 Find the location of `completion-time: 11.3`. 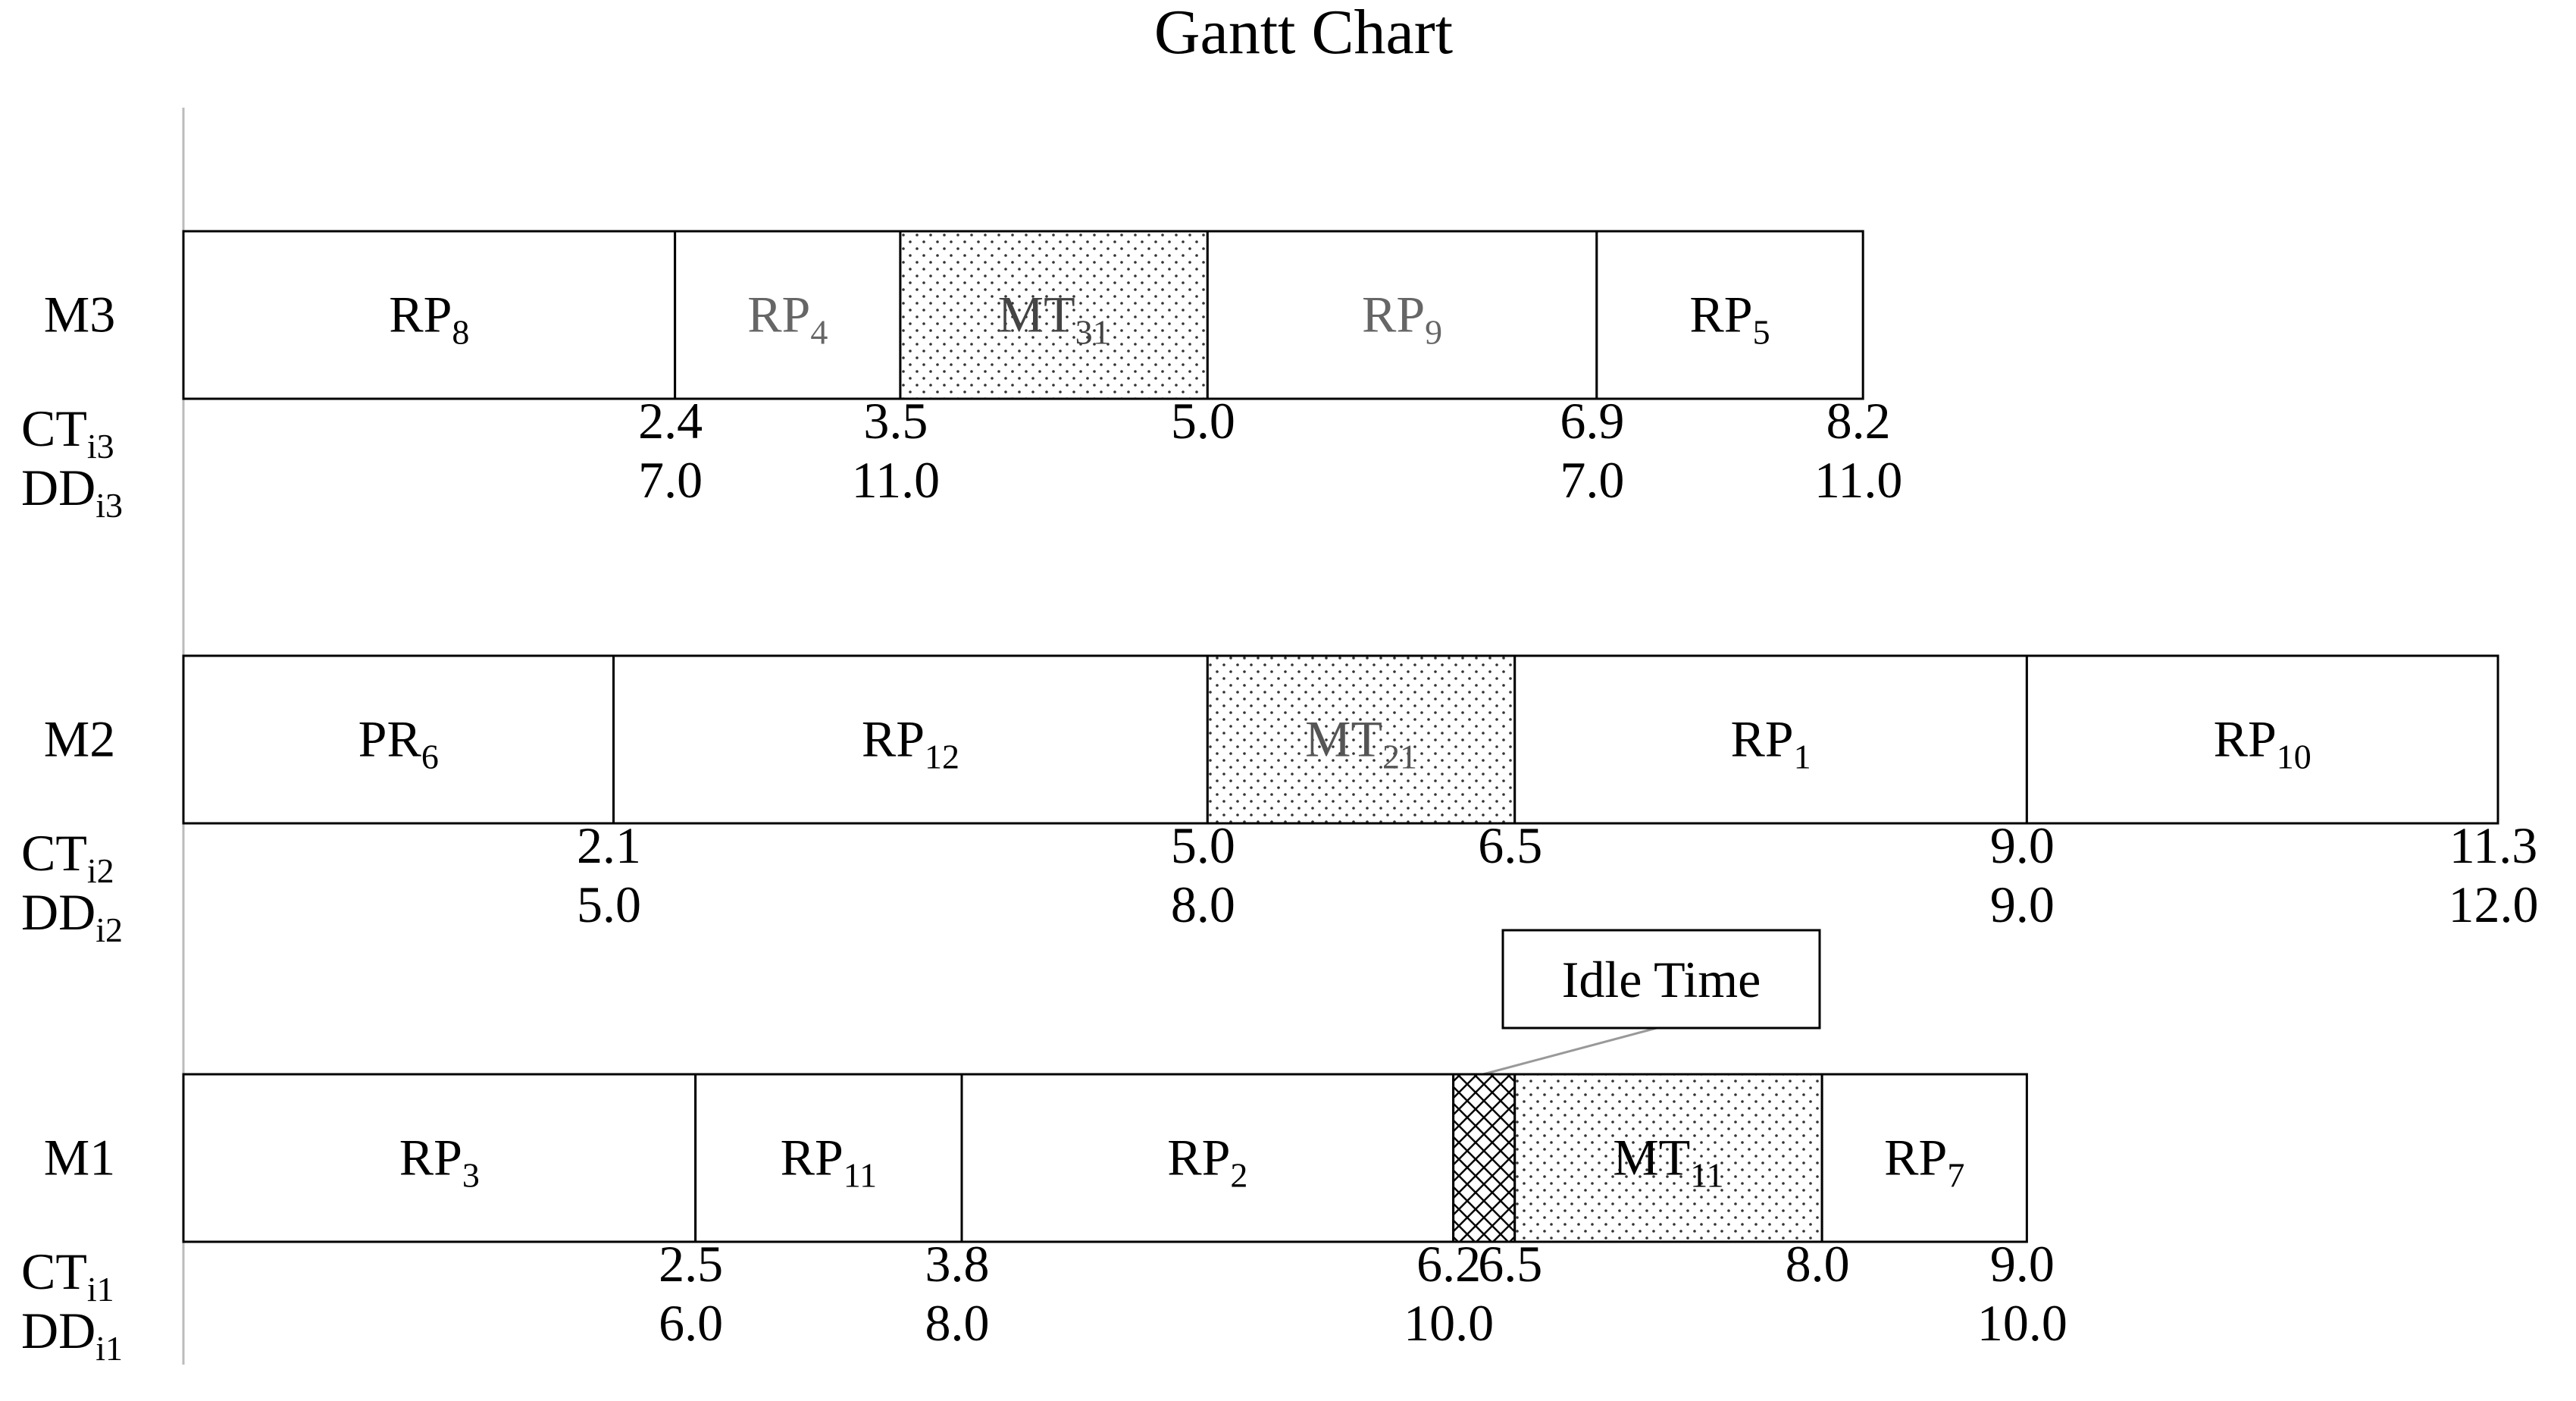

completion-time: 11.3 is located at coordinates (2493, 845).